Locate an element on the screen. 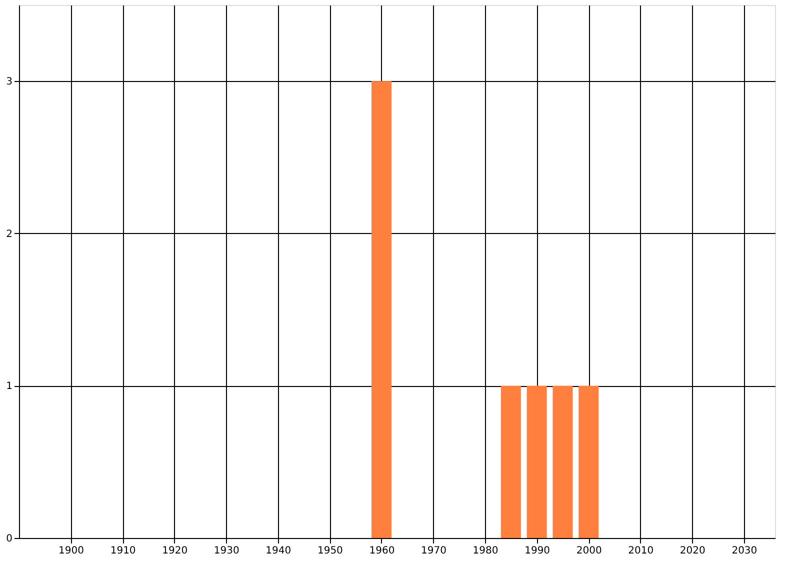  x-tick-label: 1910 is located at coordinates (123, 551).